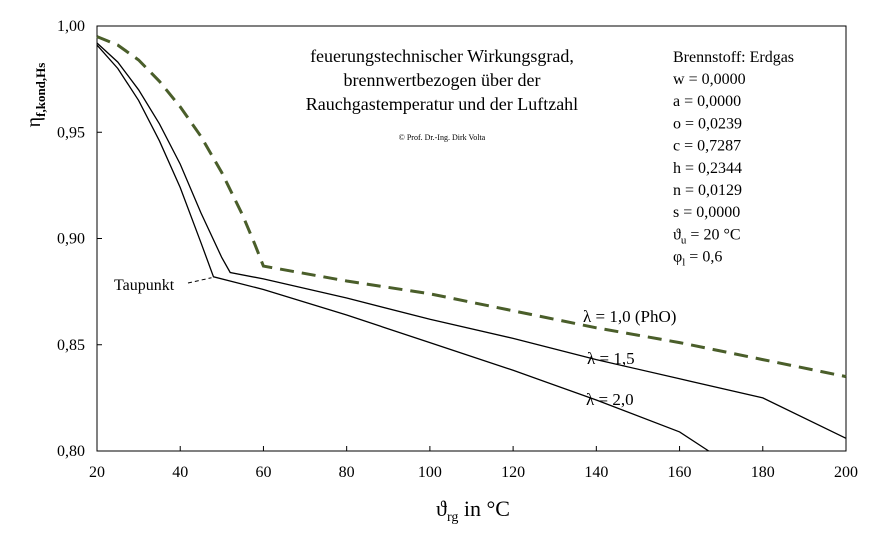  Describe the element at coordinates (513, 472) in the screenshot. I see `x-tick-label: 120` at that location.